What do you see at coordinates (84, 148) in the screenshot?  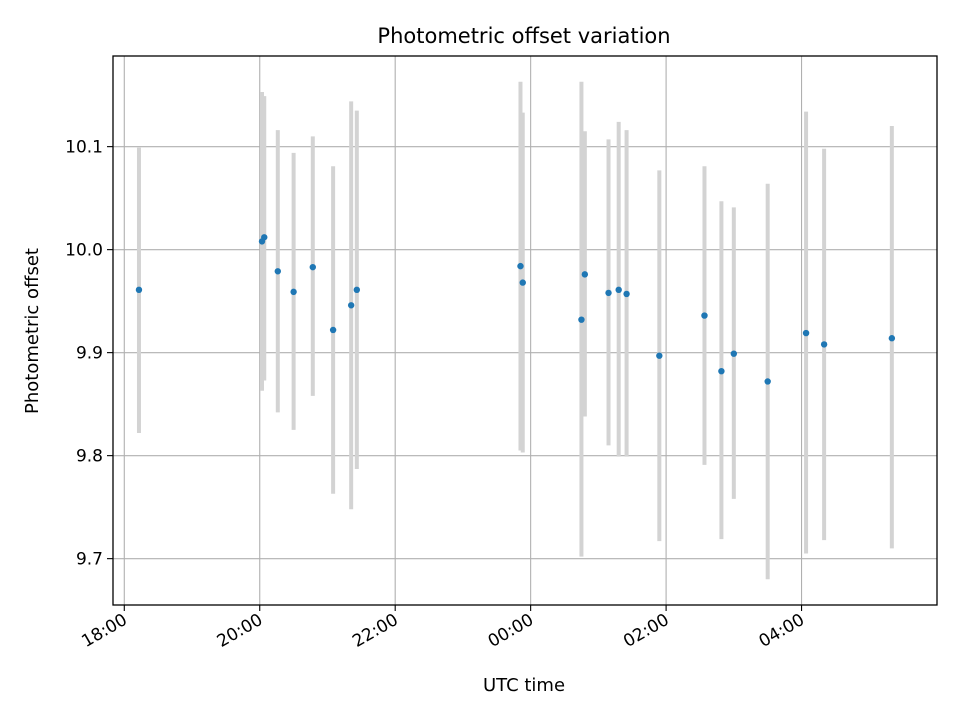 I see `y-tick-label: 10.1` at bounding box center [84, 148].